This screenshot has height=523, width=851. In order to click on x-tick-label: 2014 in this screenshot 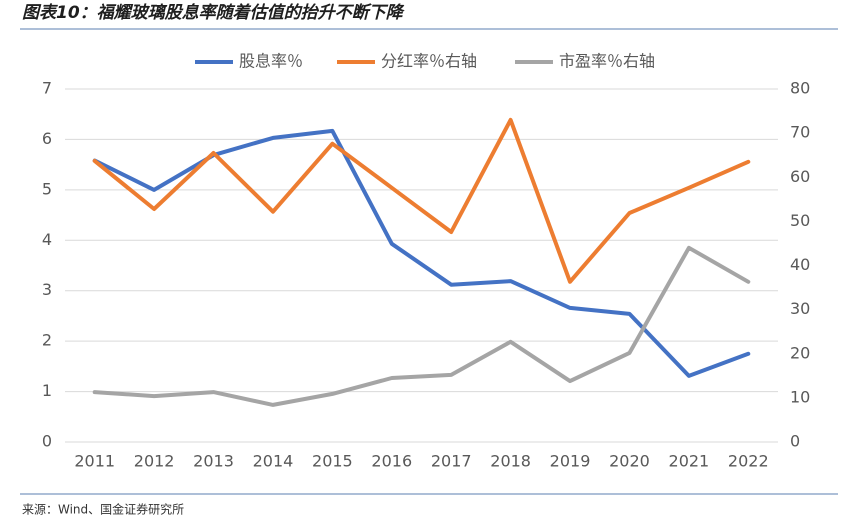, I will do `click(273, 461)`.